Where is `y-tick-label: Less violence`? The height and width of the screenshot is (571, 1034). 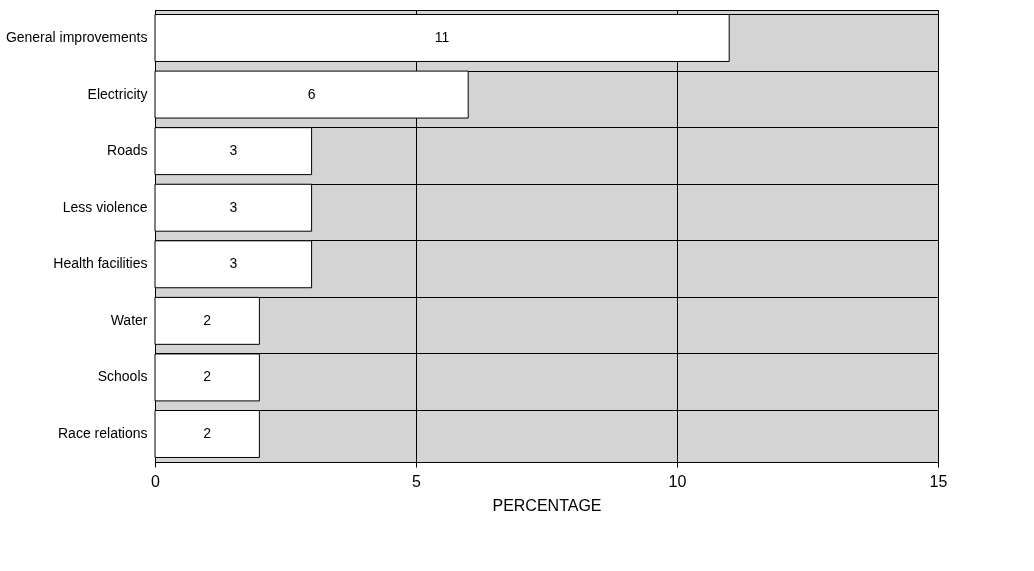 y-tick-label: Less violence is located at coordinates (105, 206).